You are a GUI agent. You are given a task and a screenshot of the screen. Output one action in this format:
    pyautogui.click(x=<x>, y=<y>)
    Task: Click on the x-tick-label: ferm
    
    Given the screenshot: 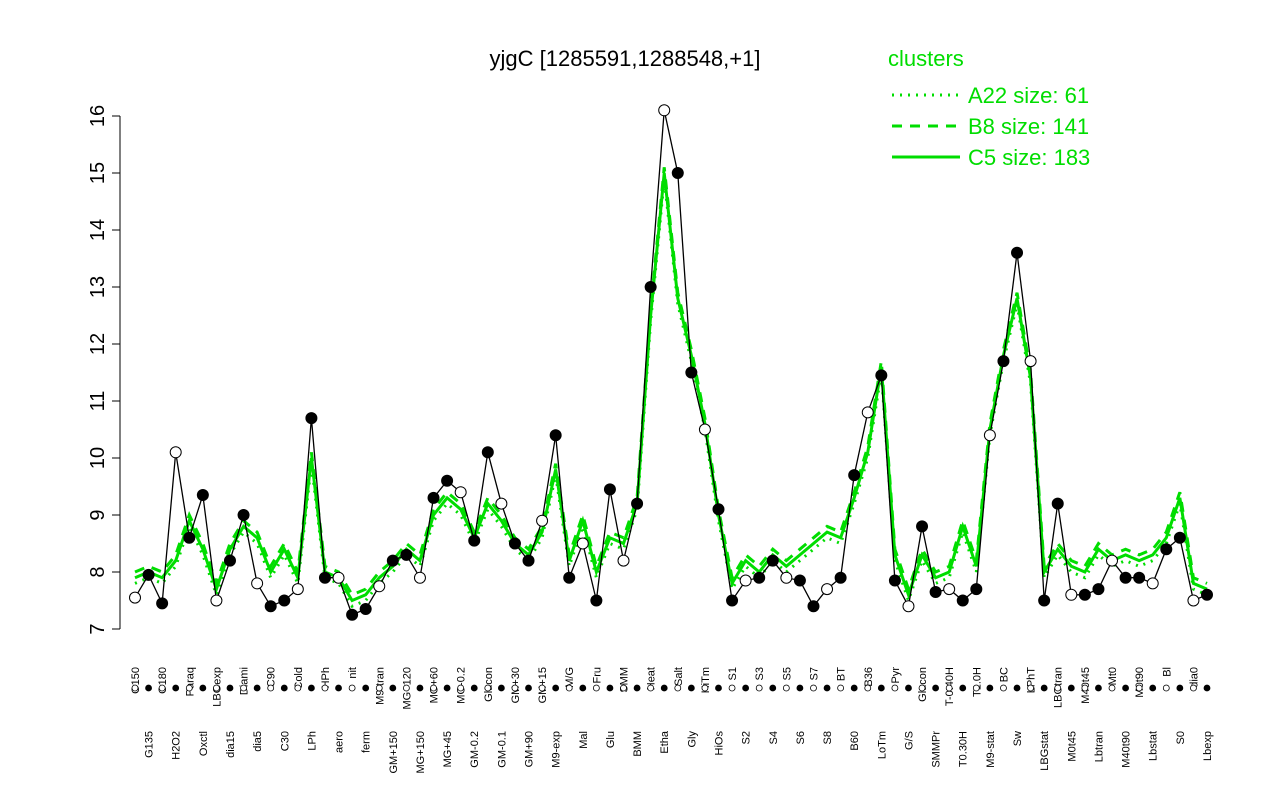 What is the action you would take?
    pyautogui.click(x=367, y=742)
    